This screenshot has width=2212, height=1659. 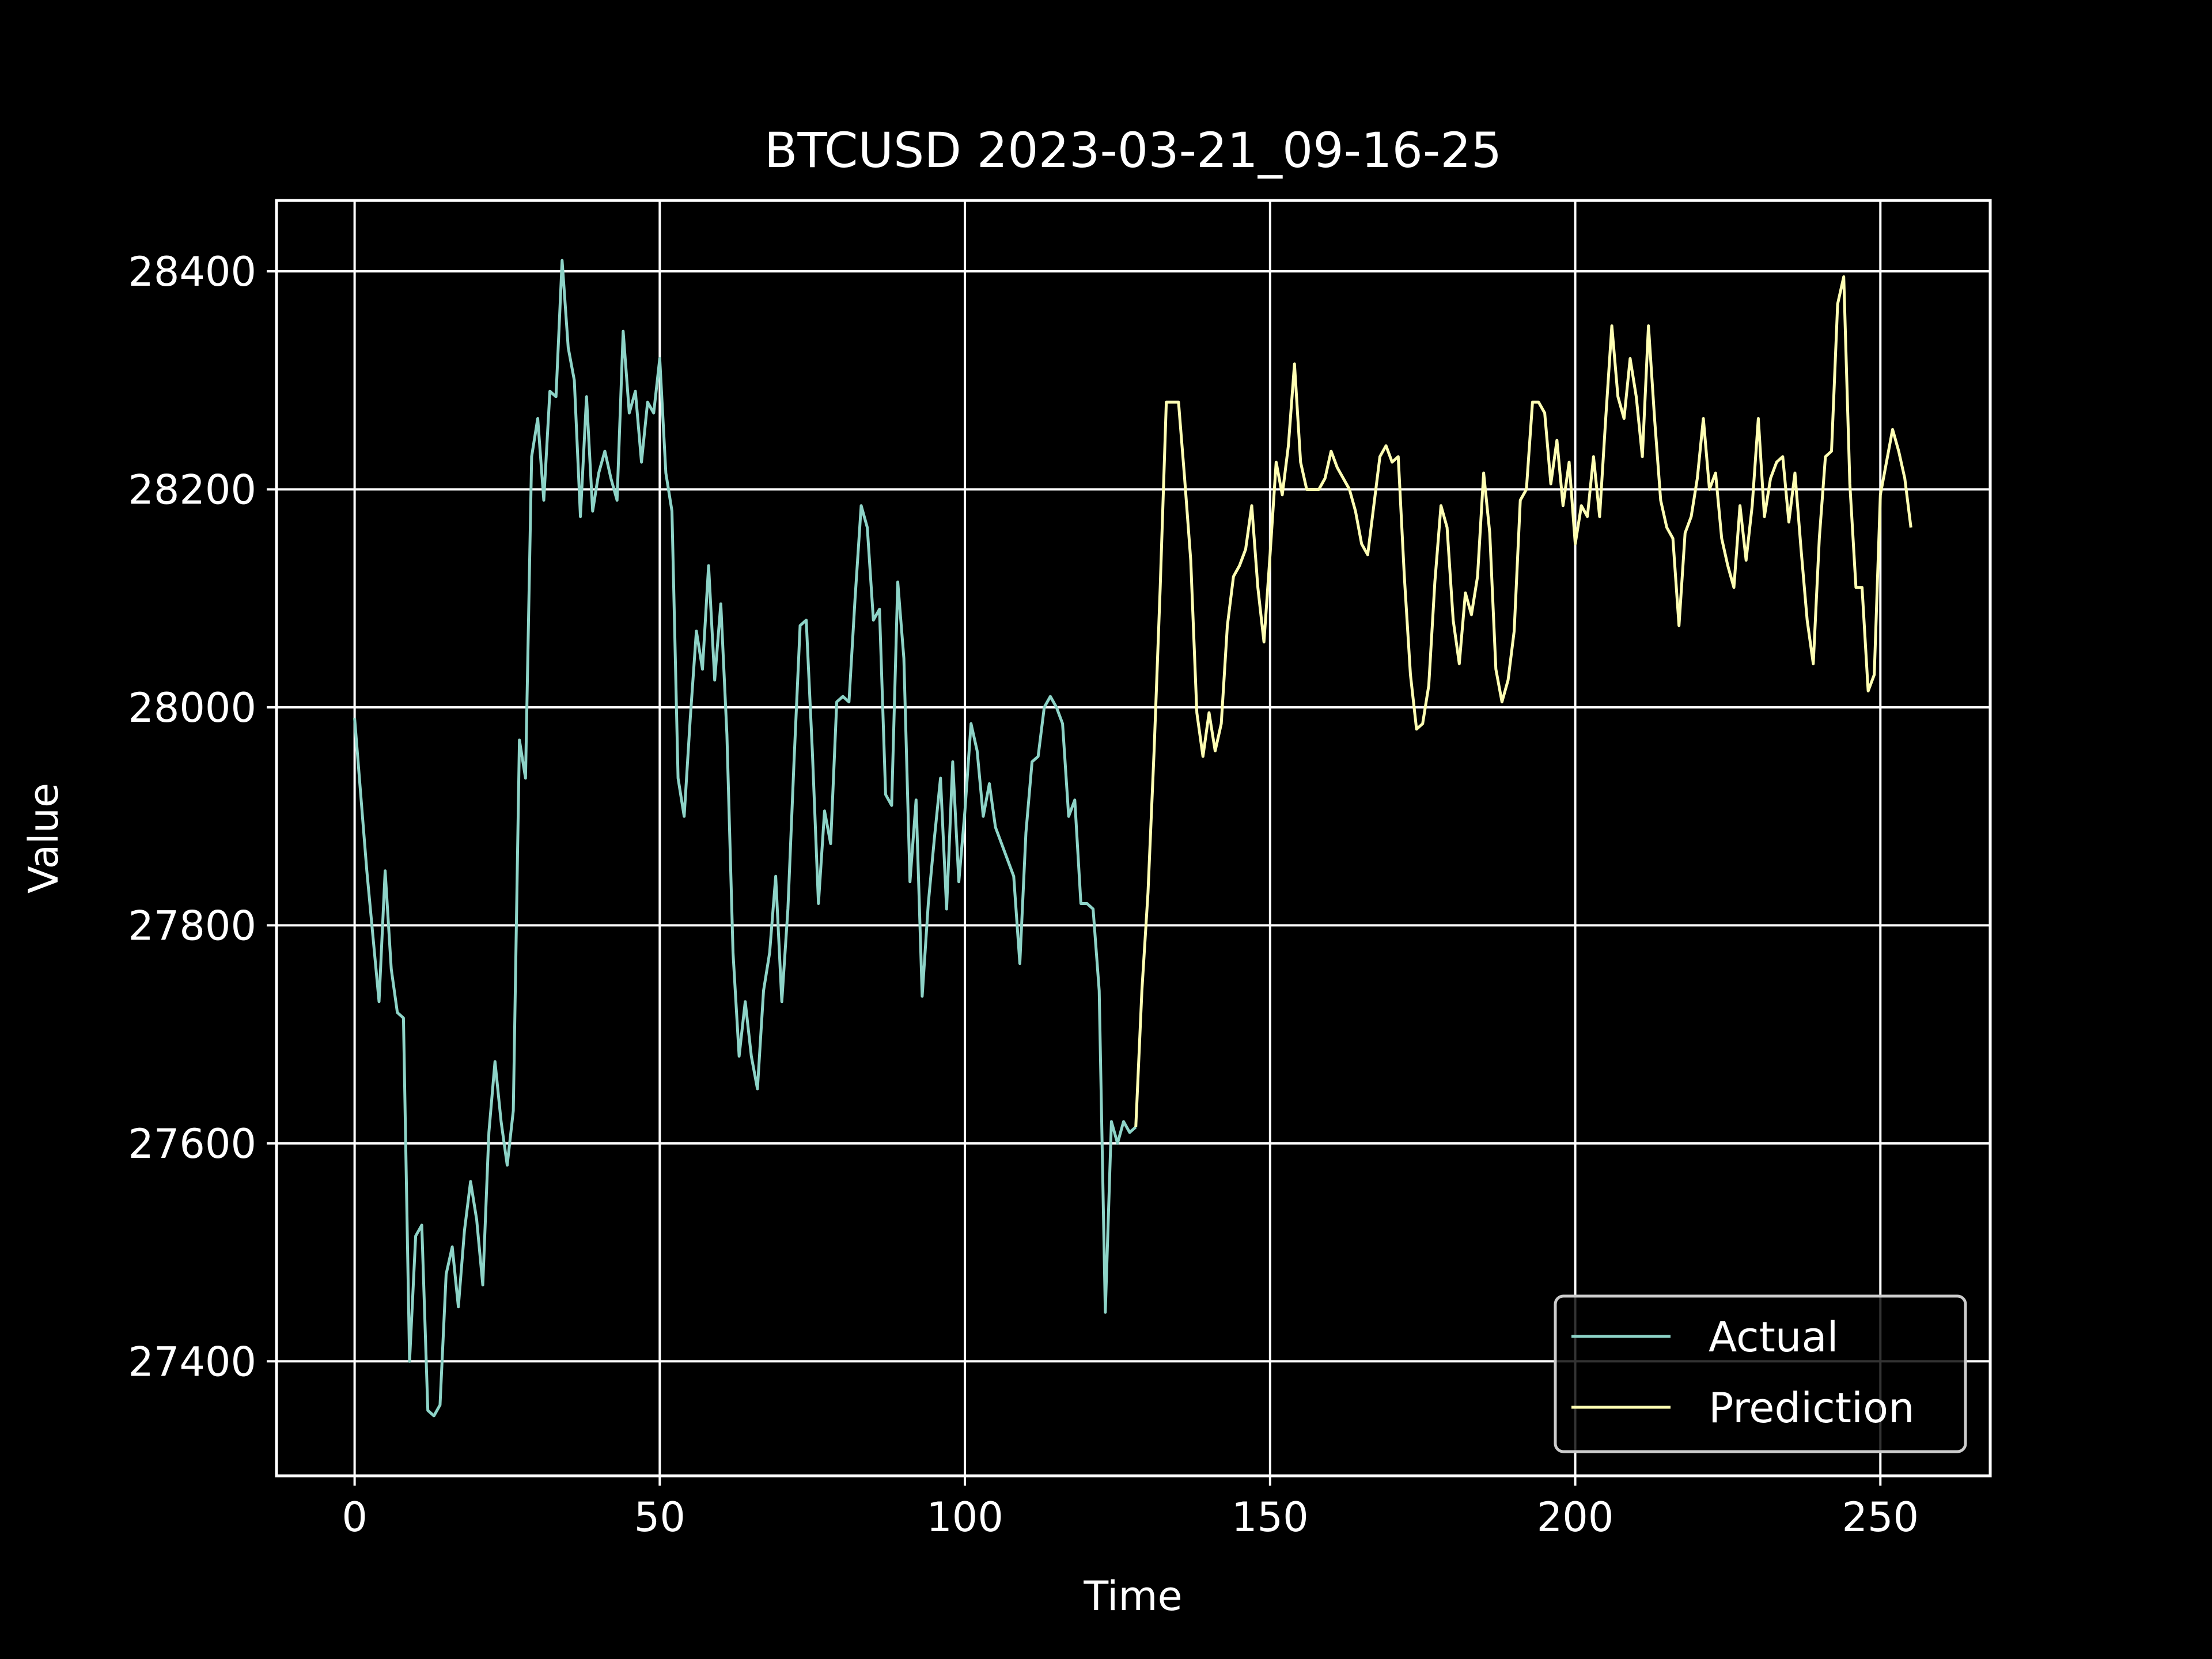 What do you see at coordinates (1774, 1337) in the screenshot?
I see `legend-label-actual: Actual` at bounding box center [1774, 1337].